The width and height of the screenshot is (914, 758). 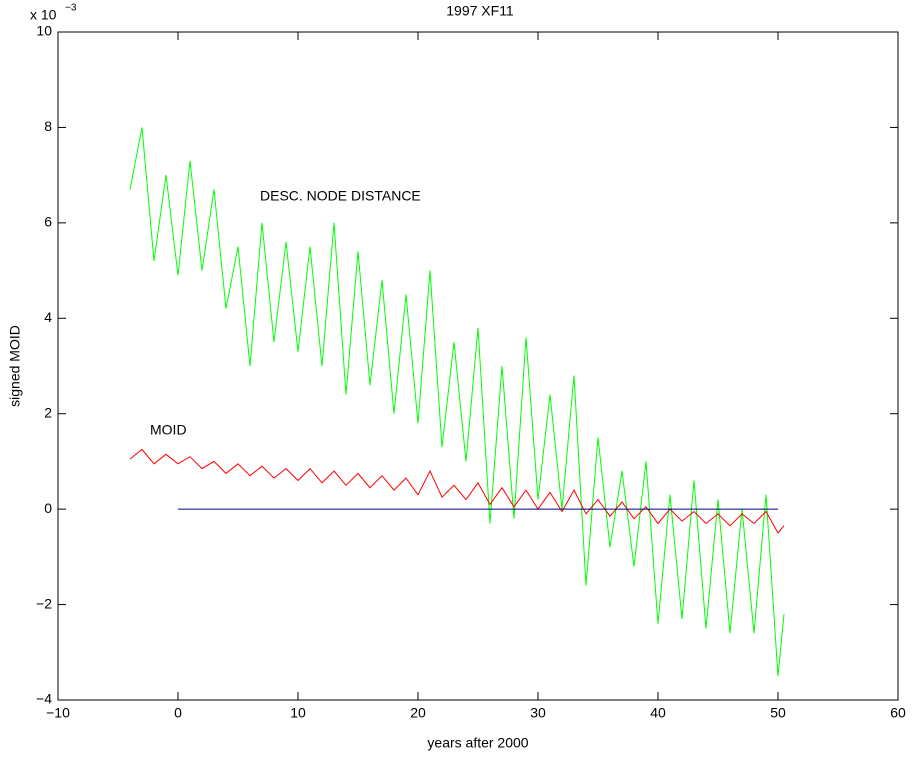 I want to click on series-annotation: MOID, so click(x=168, y=430).